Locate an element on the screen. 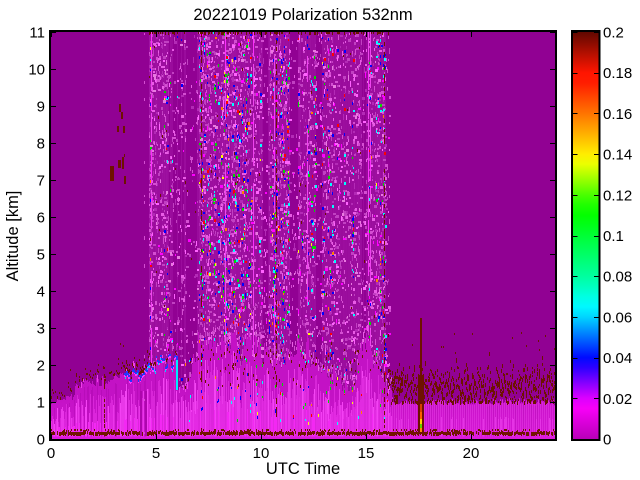 This screenshot has width=640, height=480. svg-text: 0.14 is located at coordinates (617, 155).